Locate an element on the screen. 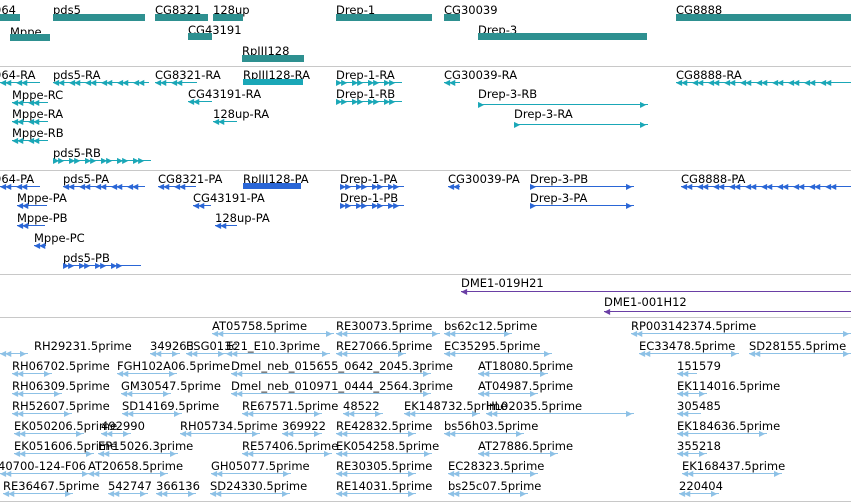 Image resolution: width=851 pixels, height=502 pixels. feature-glyph-drep-1-pa: ▶▶ ▶▶ ▶▶ ▶▶ is located at coordinates (372, 187).